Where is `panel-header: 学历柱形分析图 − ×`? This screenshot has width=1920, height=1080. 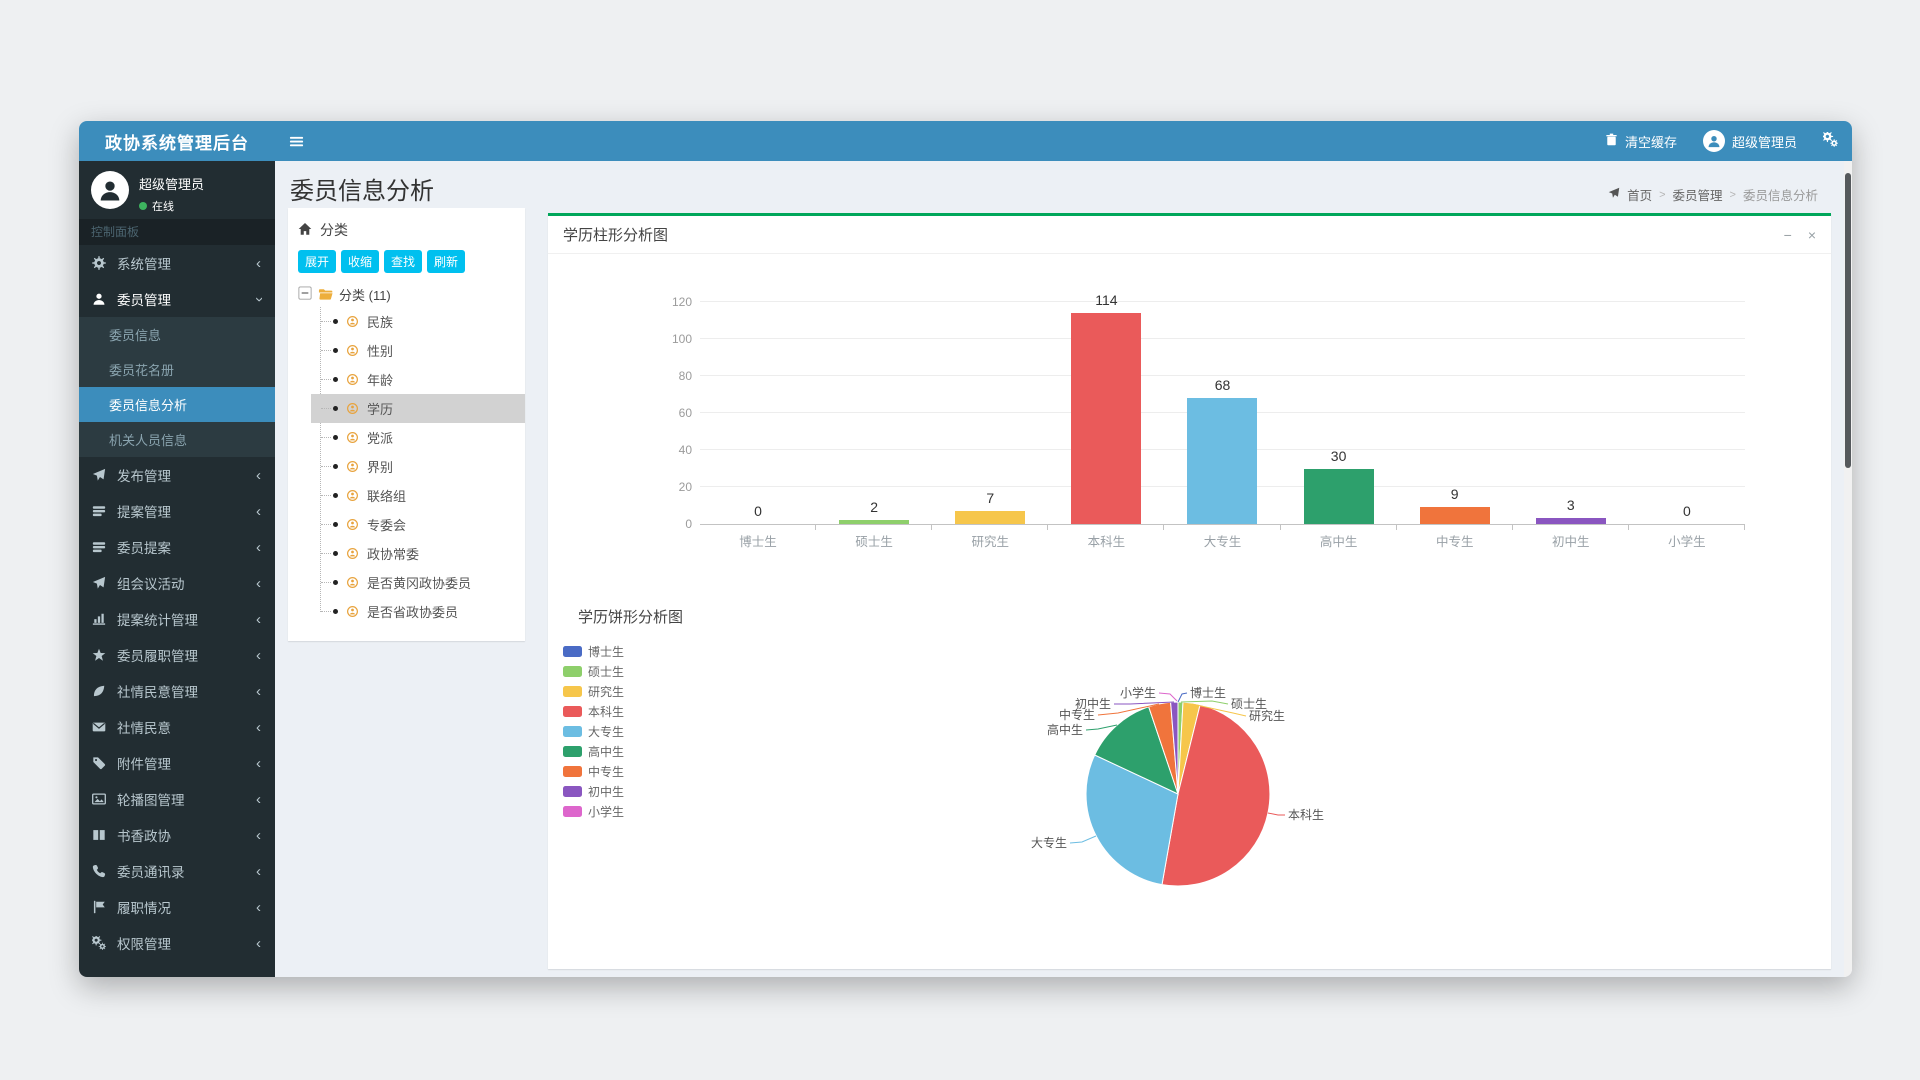
panel-header: 学历柱形分析图 − × is located at coordinates (1189, 235).